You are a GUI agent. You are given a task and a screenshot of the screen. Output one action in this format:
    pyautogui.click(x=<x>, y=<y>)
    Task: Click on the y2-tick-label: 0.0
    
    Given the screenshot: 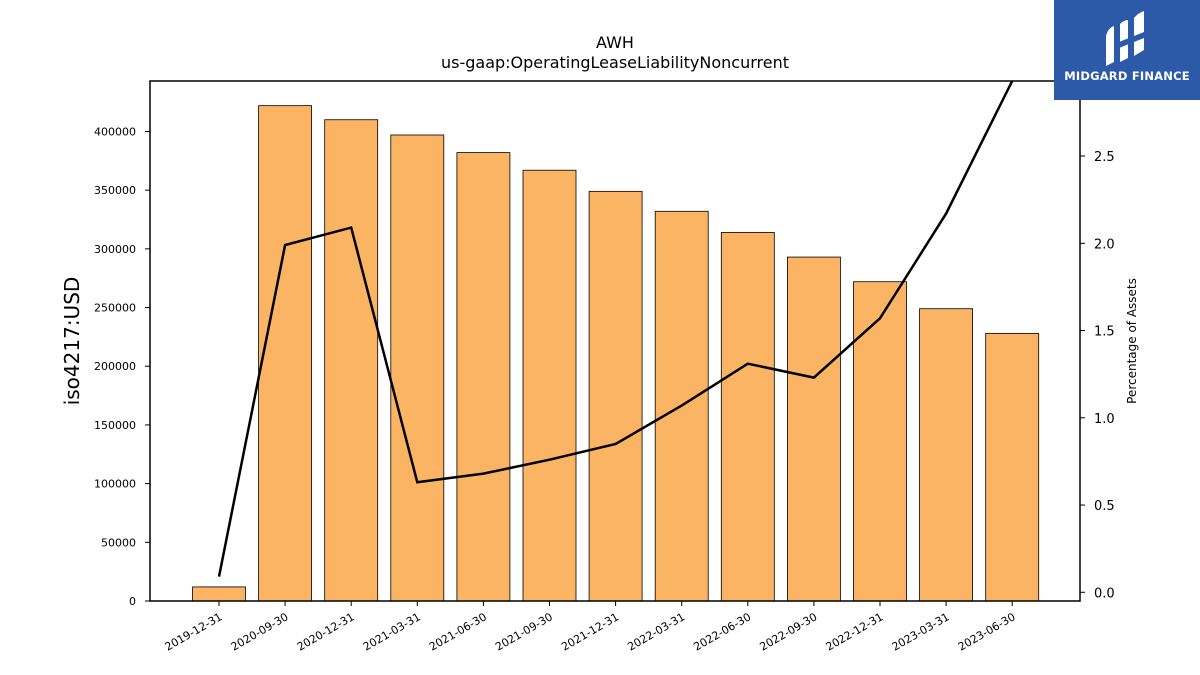 What is the action you would take?
    pyautogui.click(x=1104, y=593)
    